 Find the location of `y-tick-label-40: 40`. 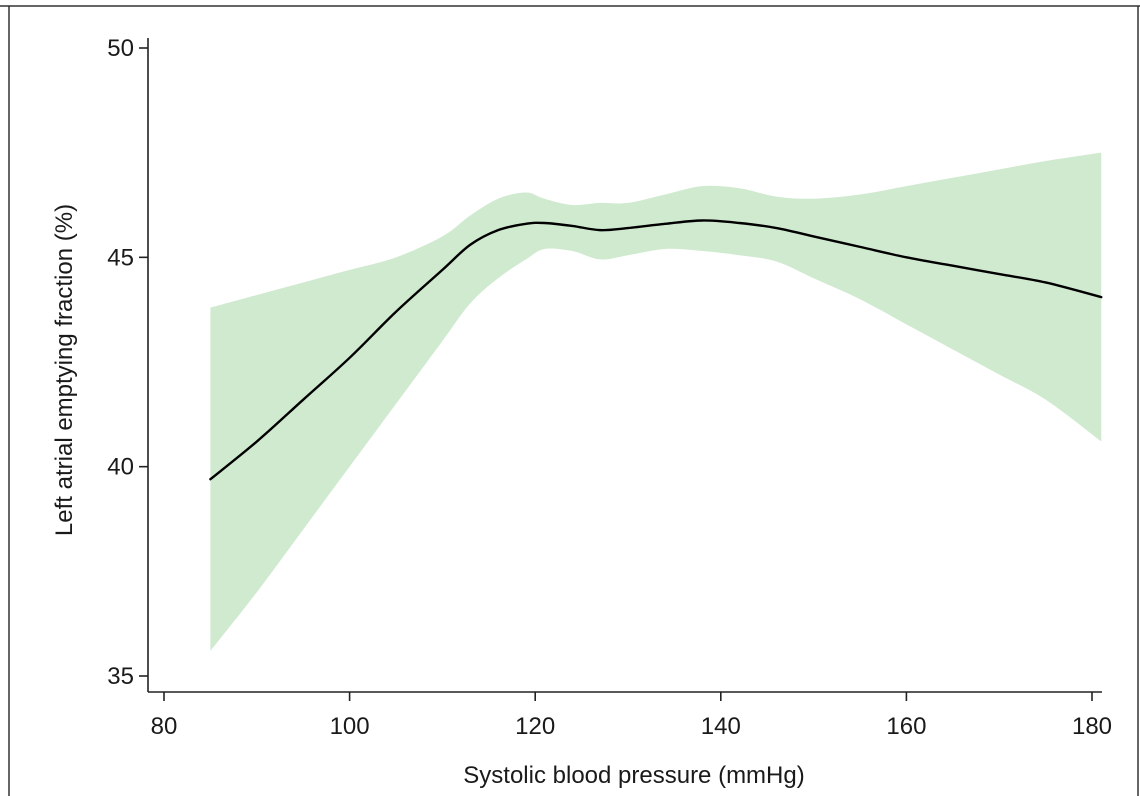

y-tick-label-40: 40 is located at coordinates (120, 467).